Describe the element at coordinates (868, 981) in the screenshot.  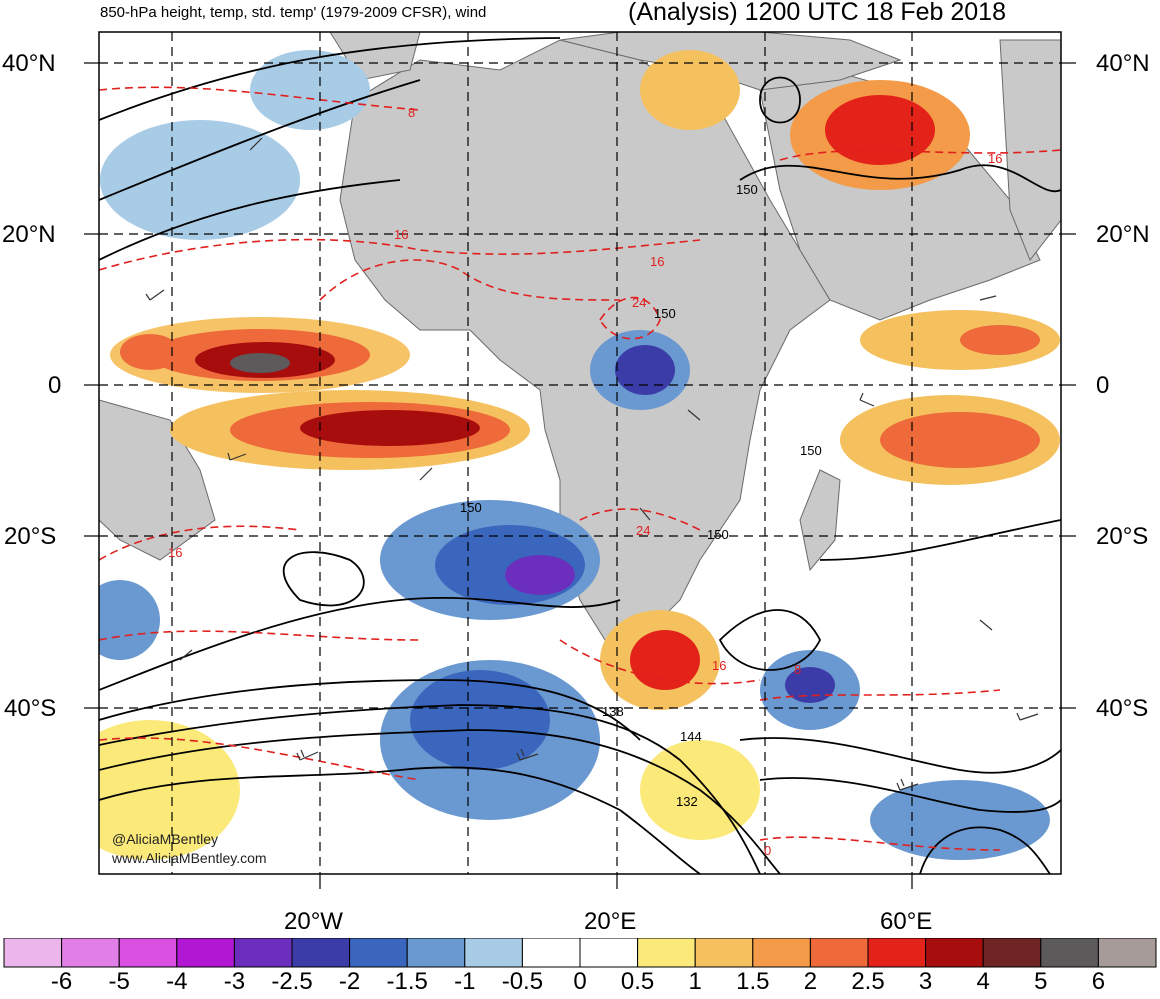
I see `colorbar-tick-label: 2.5` at that location.